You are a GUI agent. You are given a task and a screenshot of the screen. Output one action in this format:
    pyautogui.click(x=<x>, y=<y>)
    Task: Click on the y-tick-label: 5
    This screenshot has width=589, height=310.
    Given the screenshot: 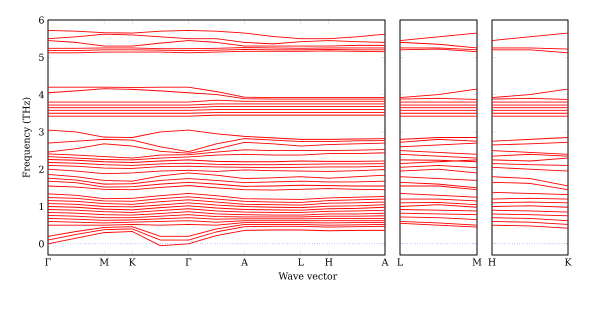 What is the action you would take?
    pyautogui.click(x=41, y=57)
    